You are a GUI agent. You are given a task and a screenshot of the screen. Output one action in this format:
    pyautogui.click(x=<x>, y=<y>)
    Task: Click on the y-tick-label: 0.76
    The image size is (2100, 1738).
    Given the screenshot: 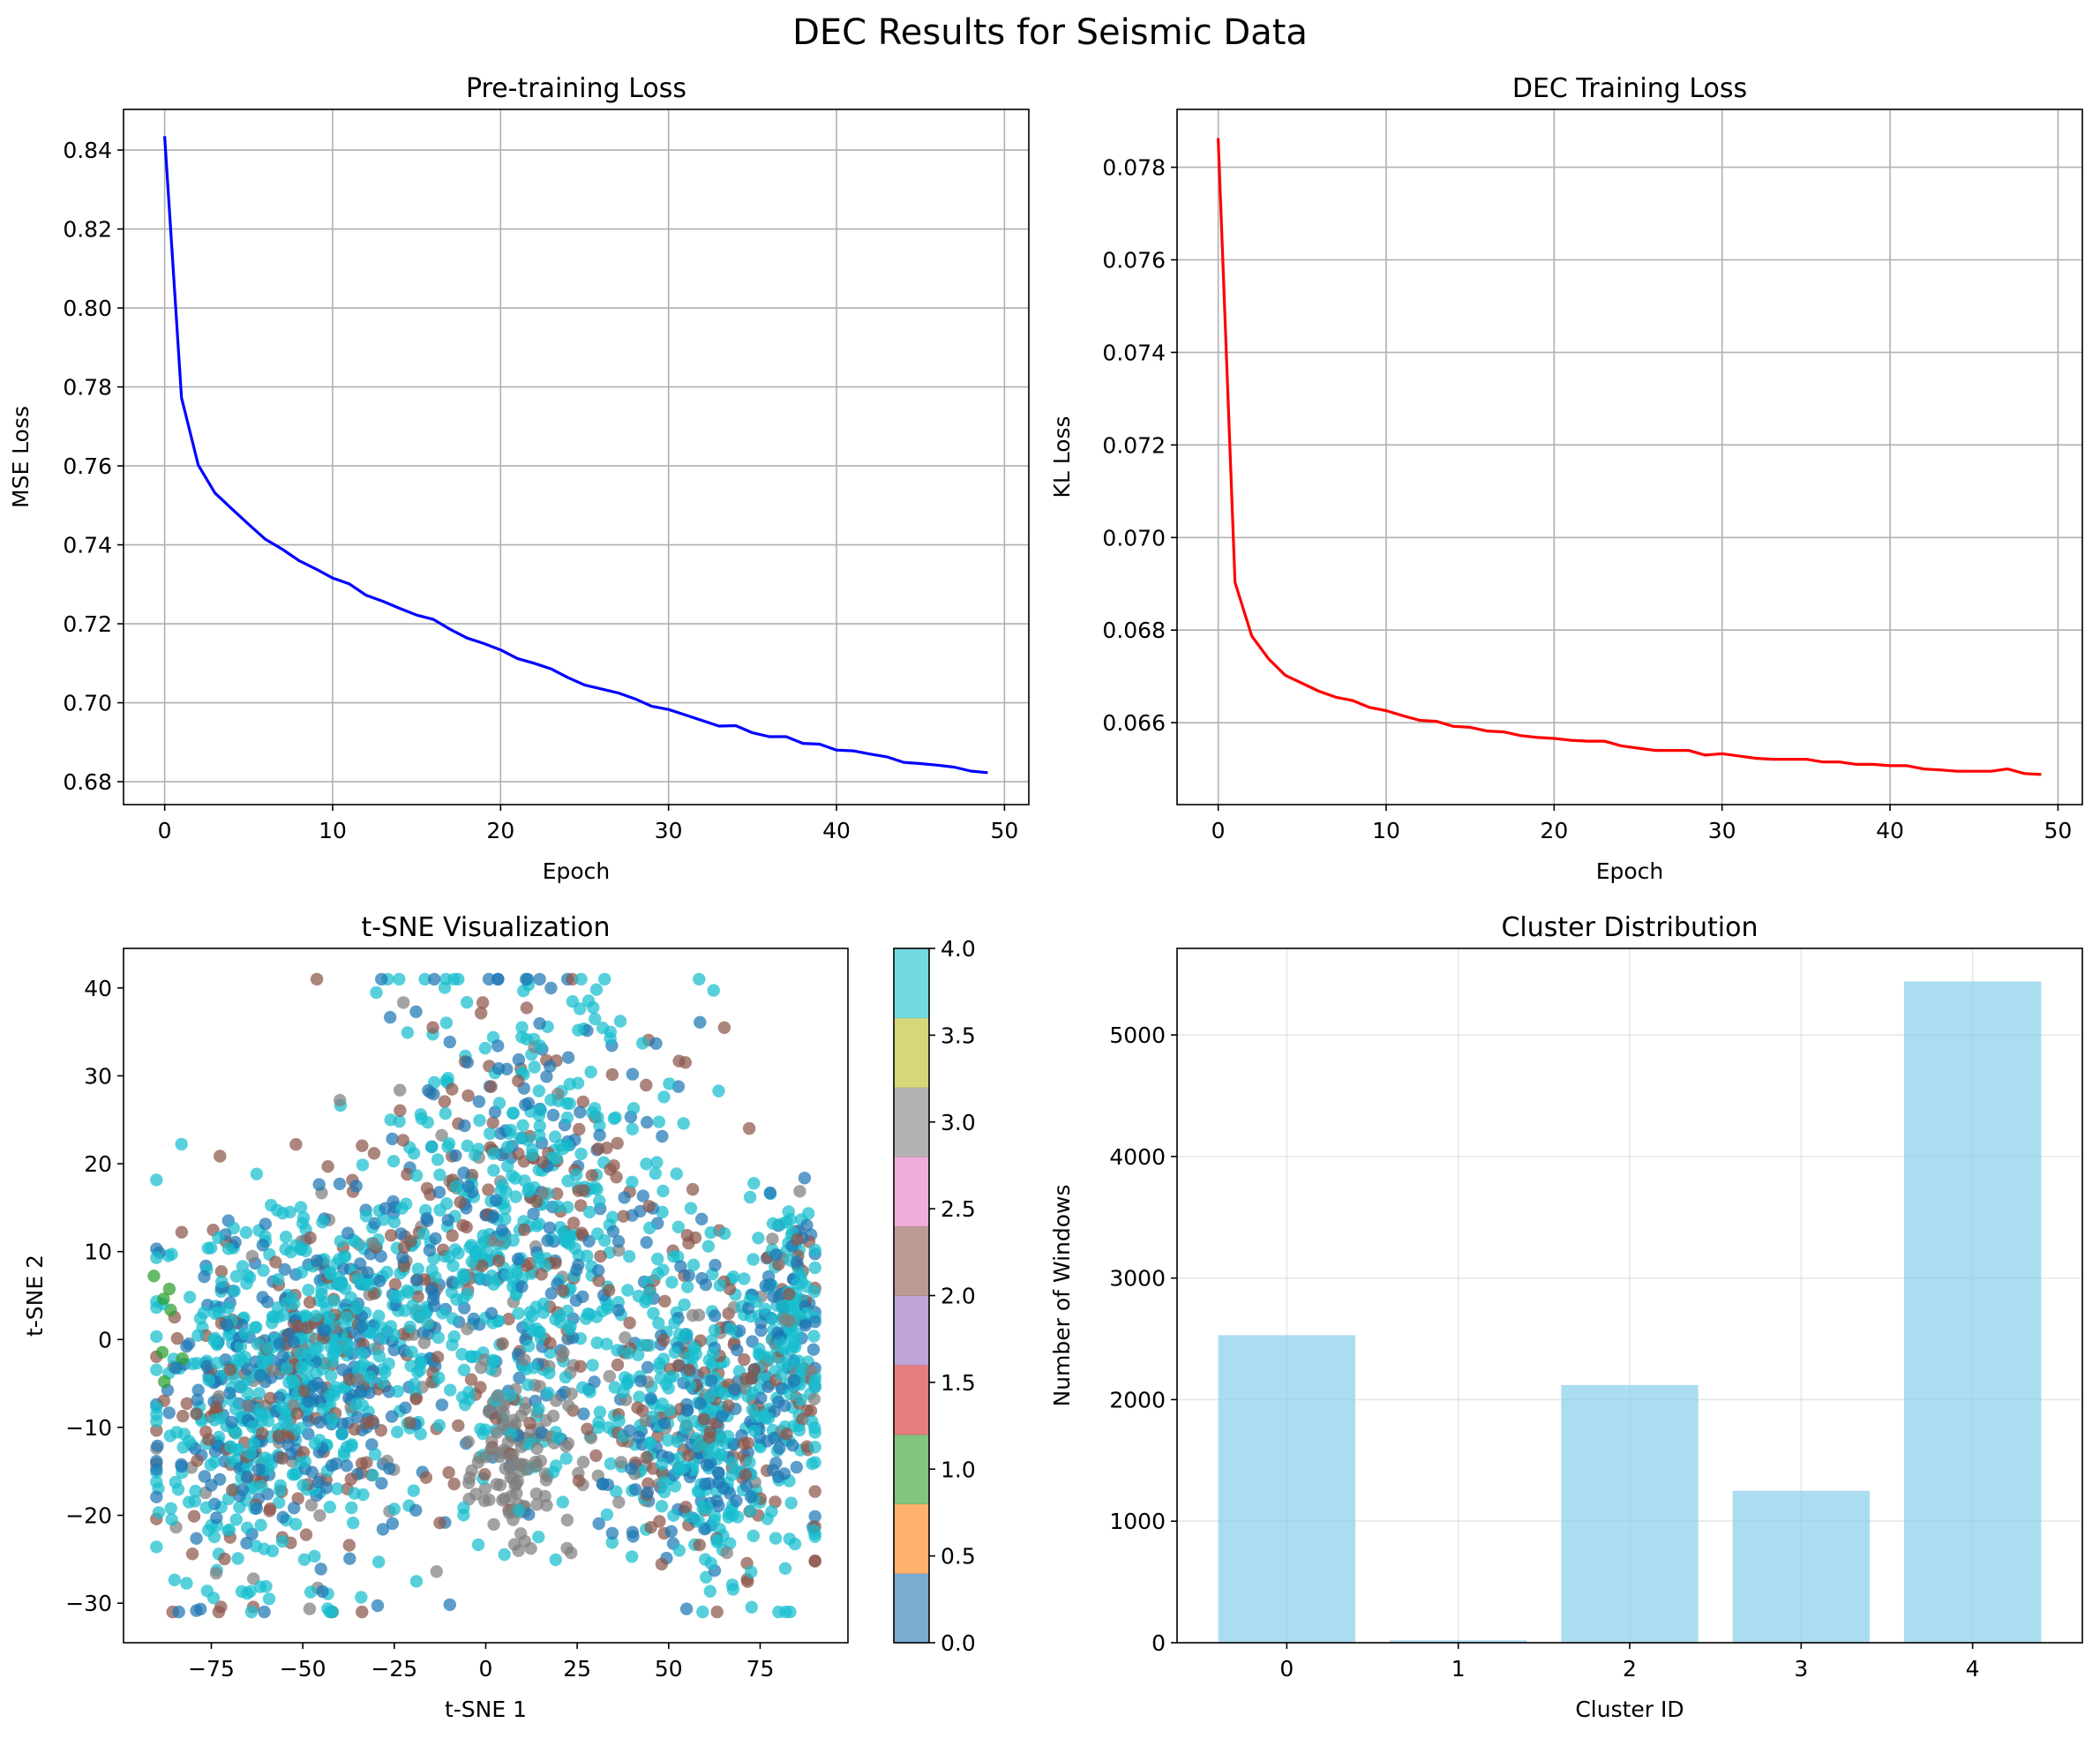 What is the action you would take?
    pyautogui.click(x=87, y=466)
    